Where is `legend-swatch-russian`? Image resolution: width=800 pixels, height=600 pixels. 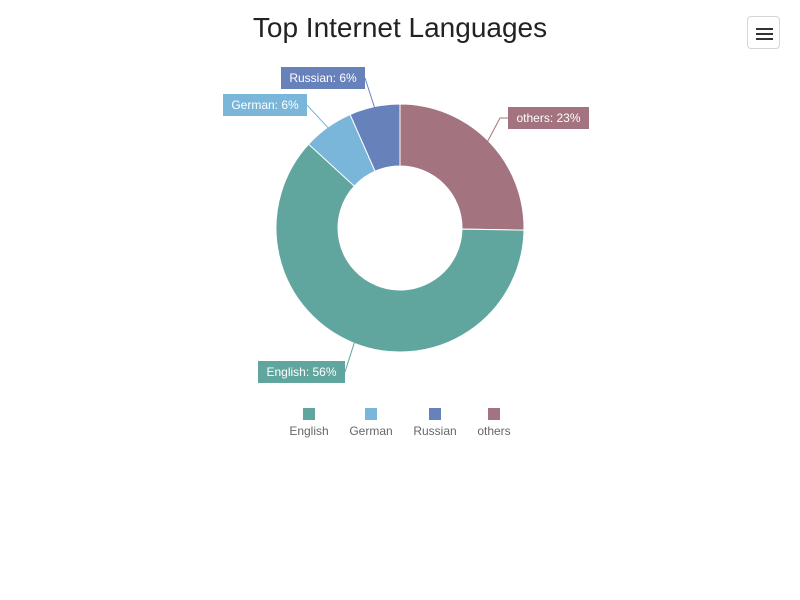
legend-swatch-russian is located at coordinates (435, 414).